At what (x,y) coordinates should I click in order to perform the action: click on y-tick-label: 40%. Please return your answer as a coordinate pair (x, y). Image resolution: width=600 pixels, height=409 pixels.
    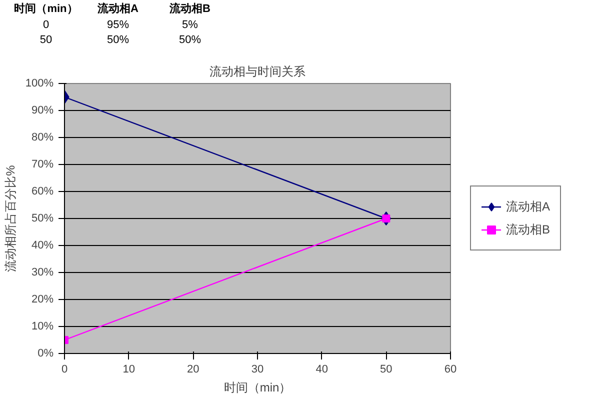
    Looking at the image, I should click on (42, 246).